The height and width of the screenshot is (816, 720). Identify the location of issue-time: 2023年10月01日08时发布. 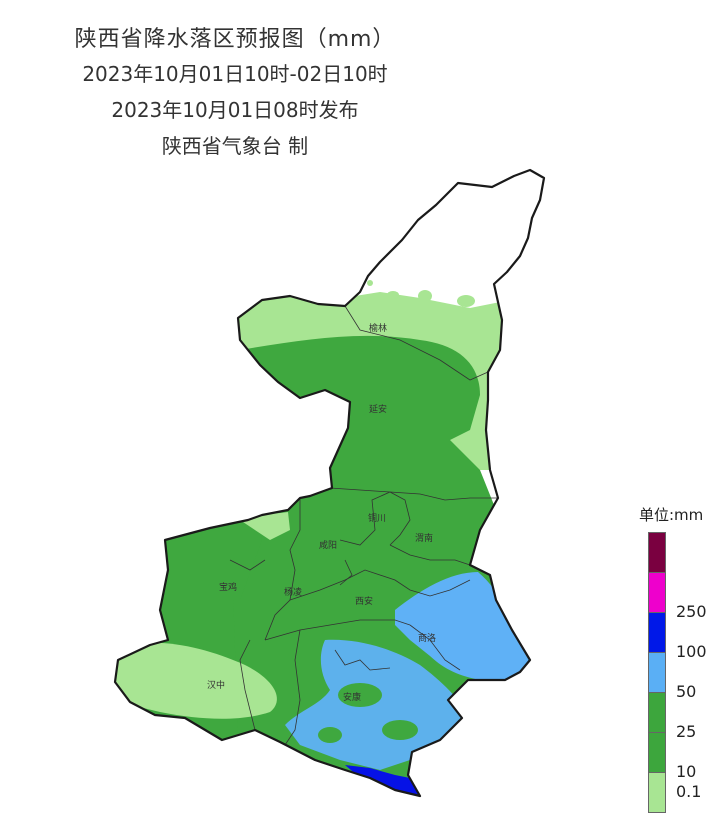
(235, 110).